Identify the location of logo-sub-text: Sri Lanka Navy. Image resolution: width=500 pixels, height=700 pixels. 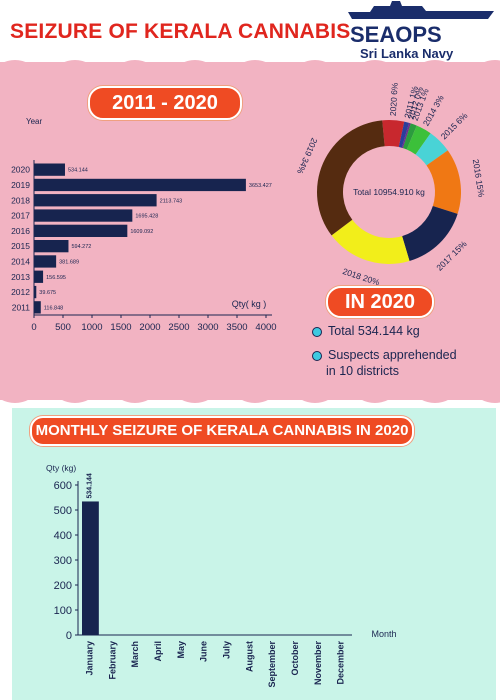
(407, 53).